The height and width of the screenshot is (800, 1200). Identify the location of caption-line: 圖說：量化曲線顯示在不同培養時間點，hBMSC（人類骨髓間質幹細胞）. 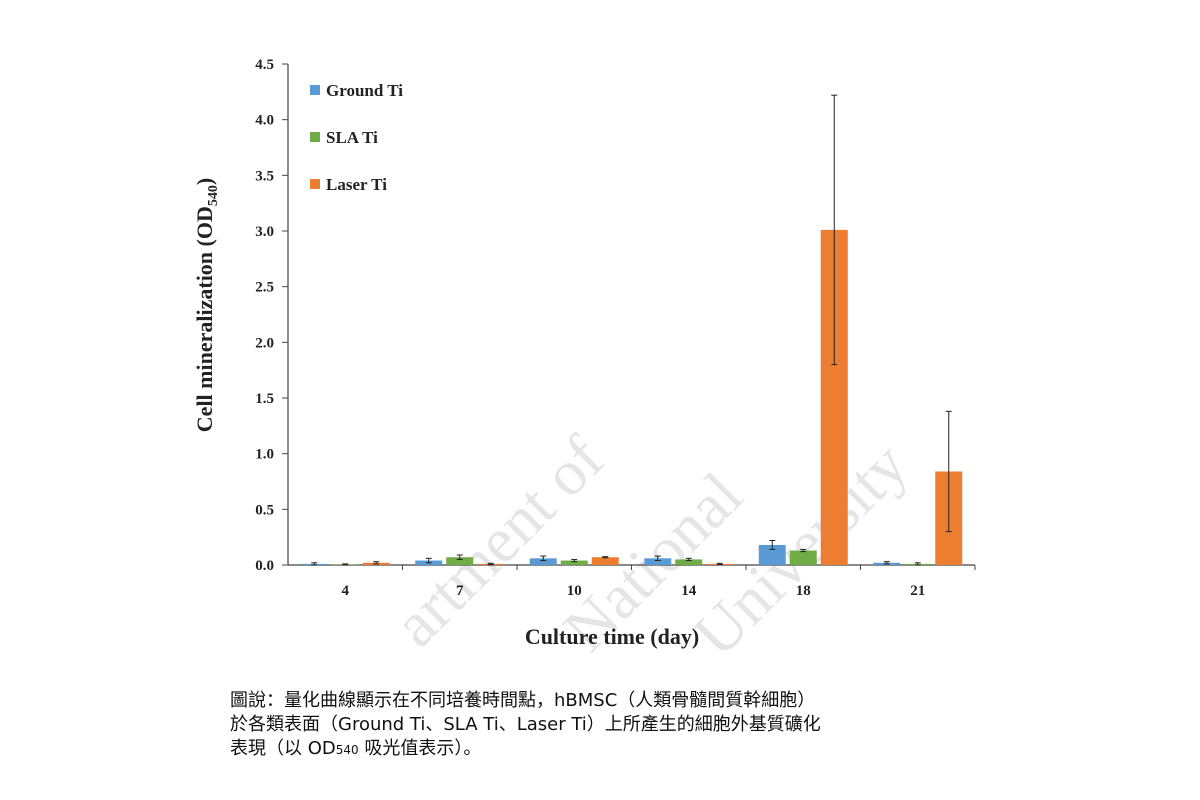
(522, 700).